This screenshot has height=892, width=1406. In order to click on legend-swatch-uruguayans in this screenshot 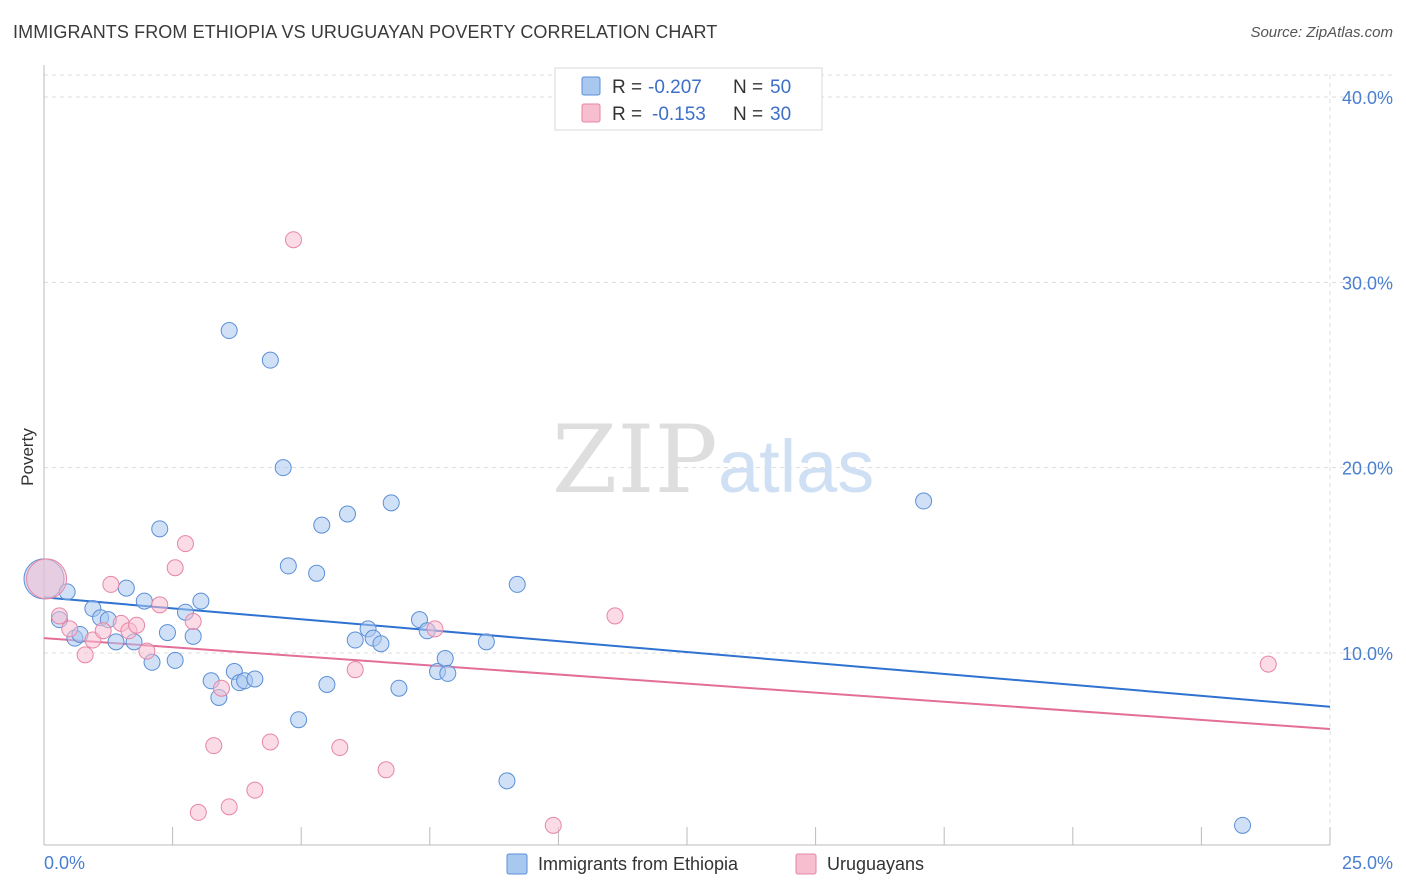, I will do `click(591, 113)`.